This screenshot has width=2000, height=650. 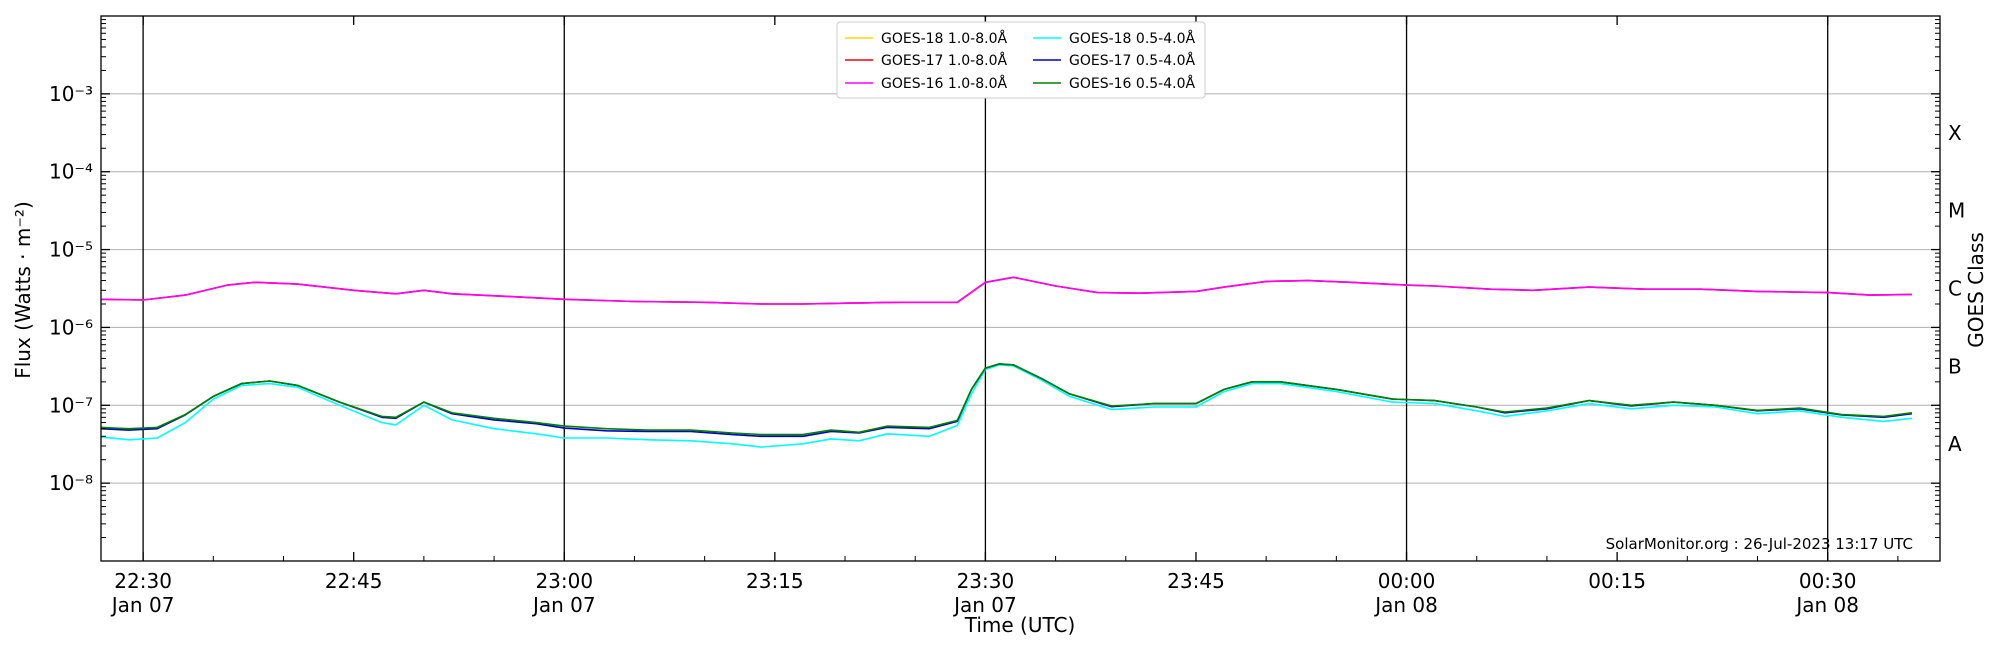 I want to click on legend-box, so click(x=1021, y=60).